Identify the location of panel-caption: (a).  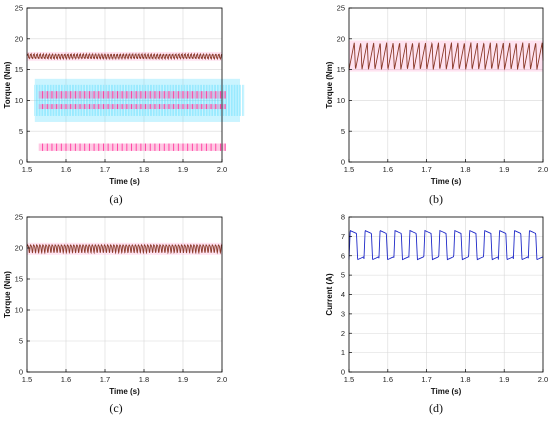
(115, 199).